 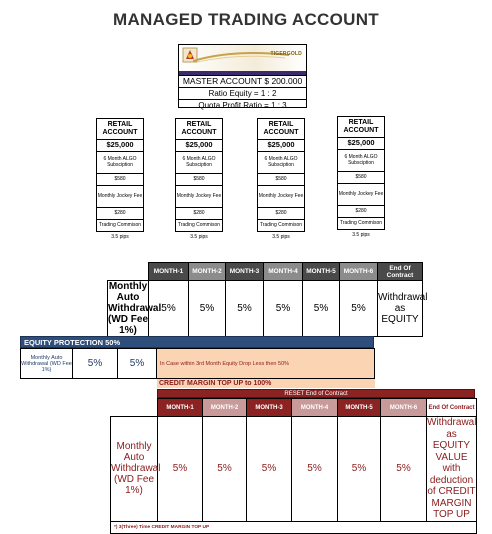 What do you see at coordinates (224, 469) in the screenshot?
I see `credit-value-month-2: 5%` at bounding box center [224, 469].